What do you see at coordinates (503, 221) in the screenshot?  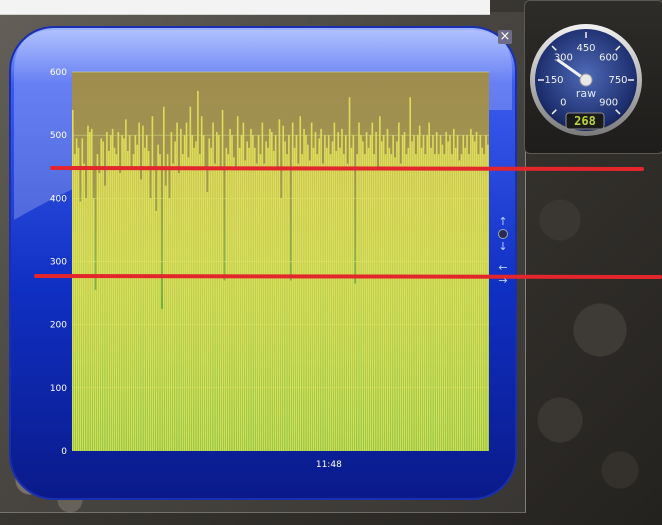 I see `up-arrow-icon: ↑` at bounding box center [503, 221].